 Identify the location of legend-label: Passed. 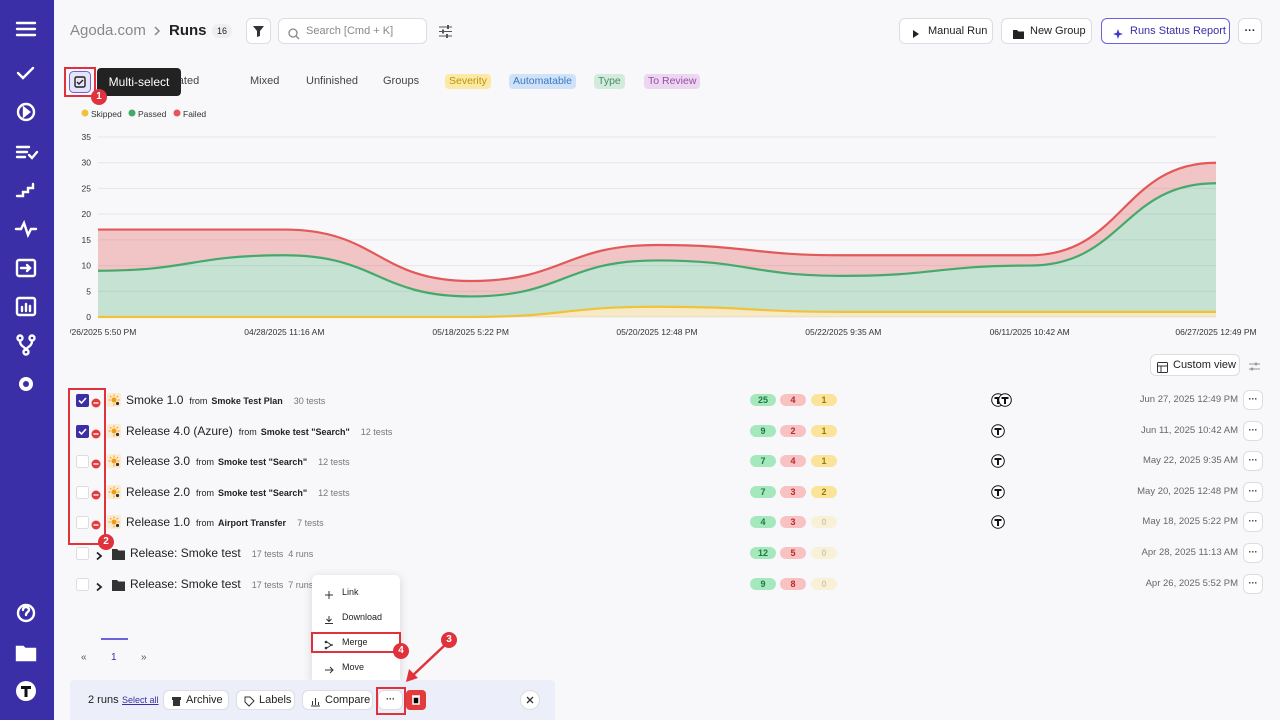
(152, 114).